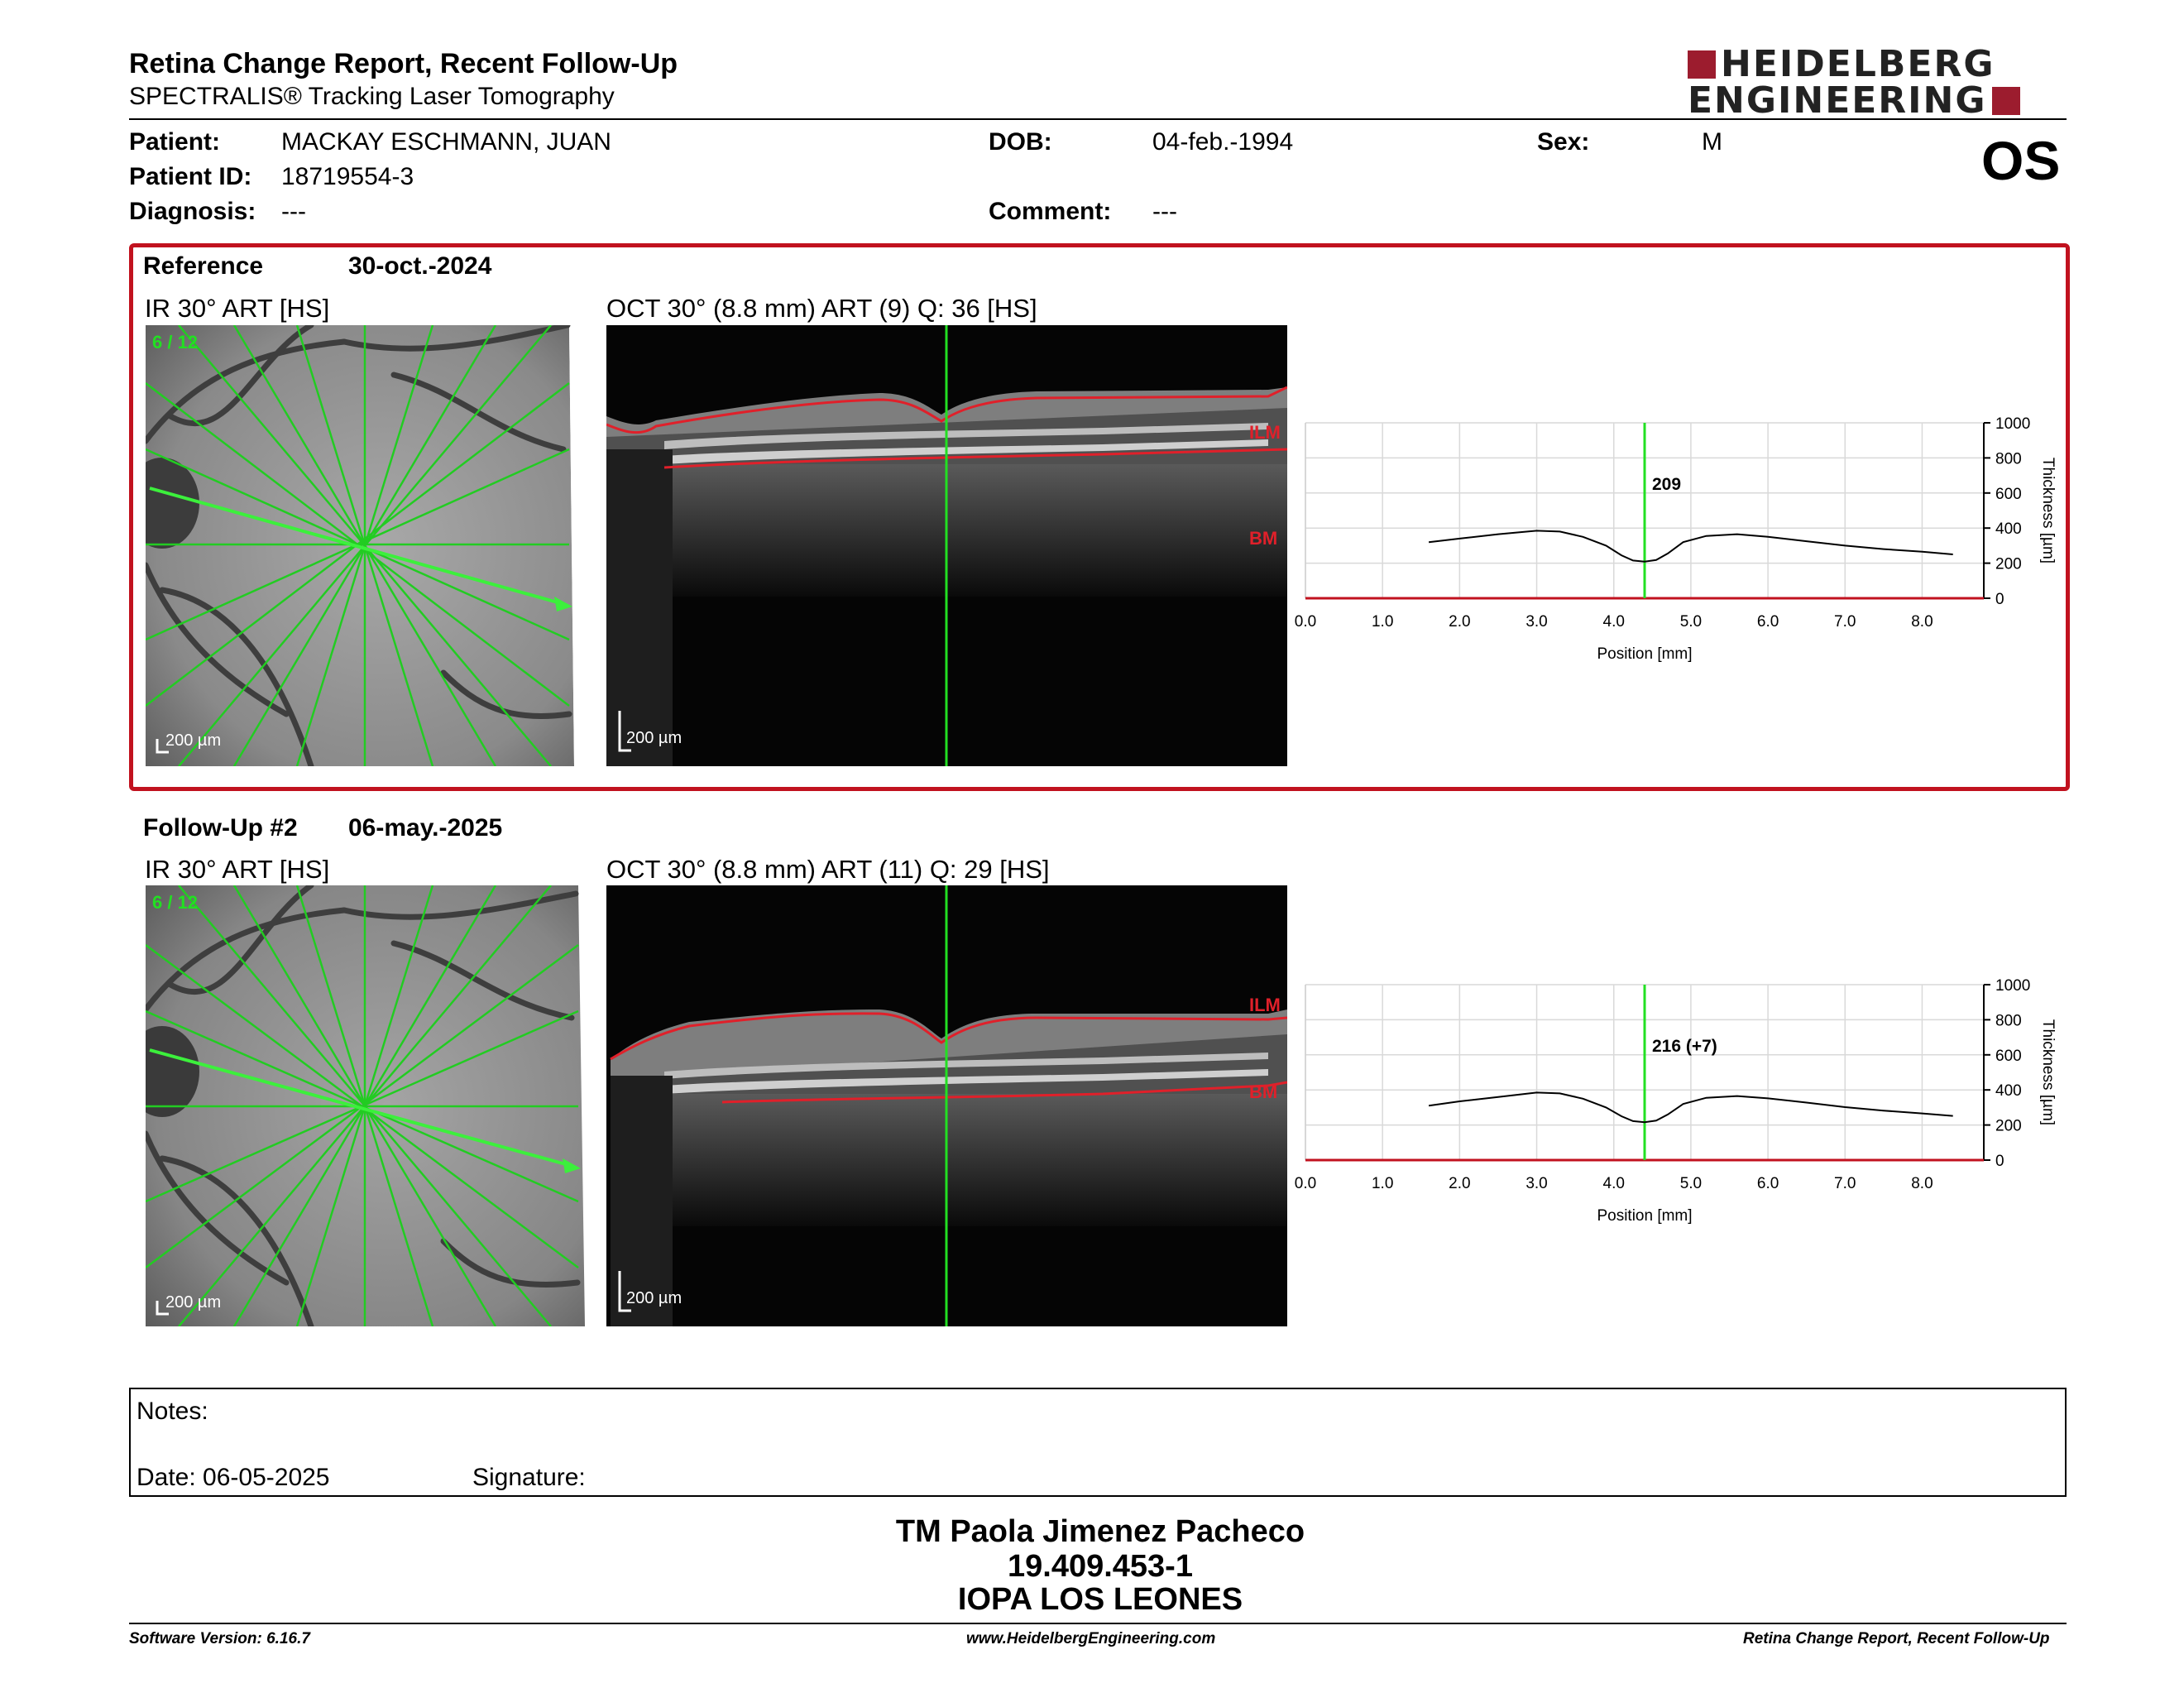 This screenshot has height=1688, width=2184. What do you see at coordinates (1690, 1107) in the screenshot?
I see `thickness-line` at bounding box center [1690, 1107].